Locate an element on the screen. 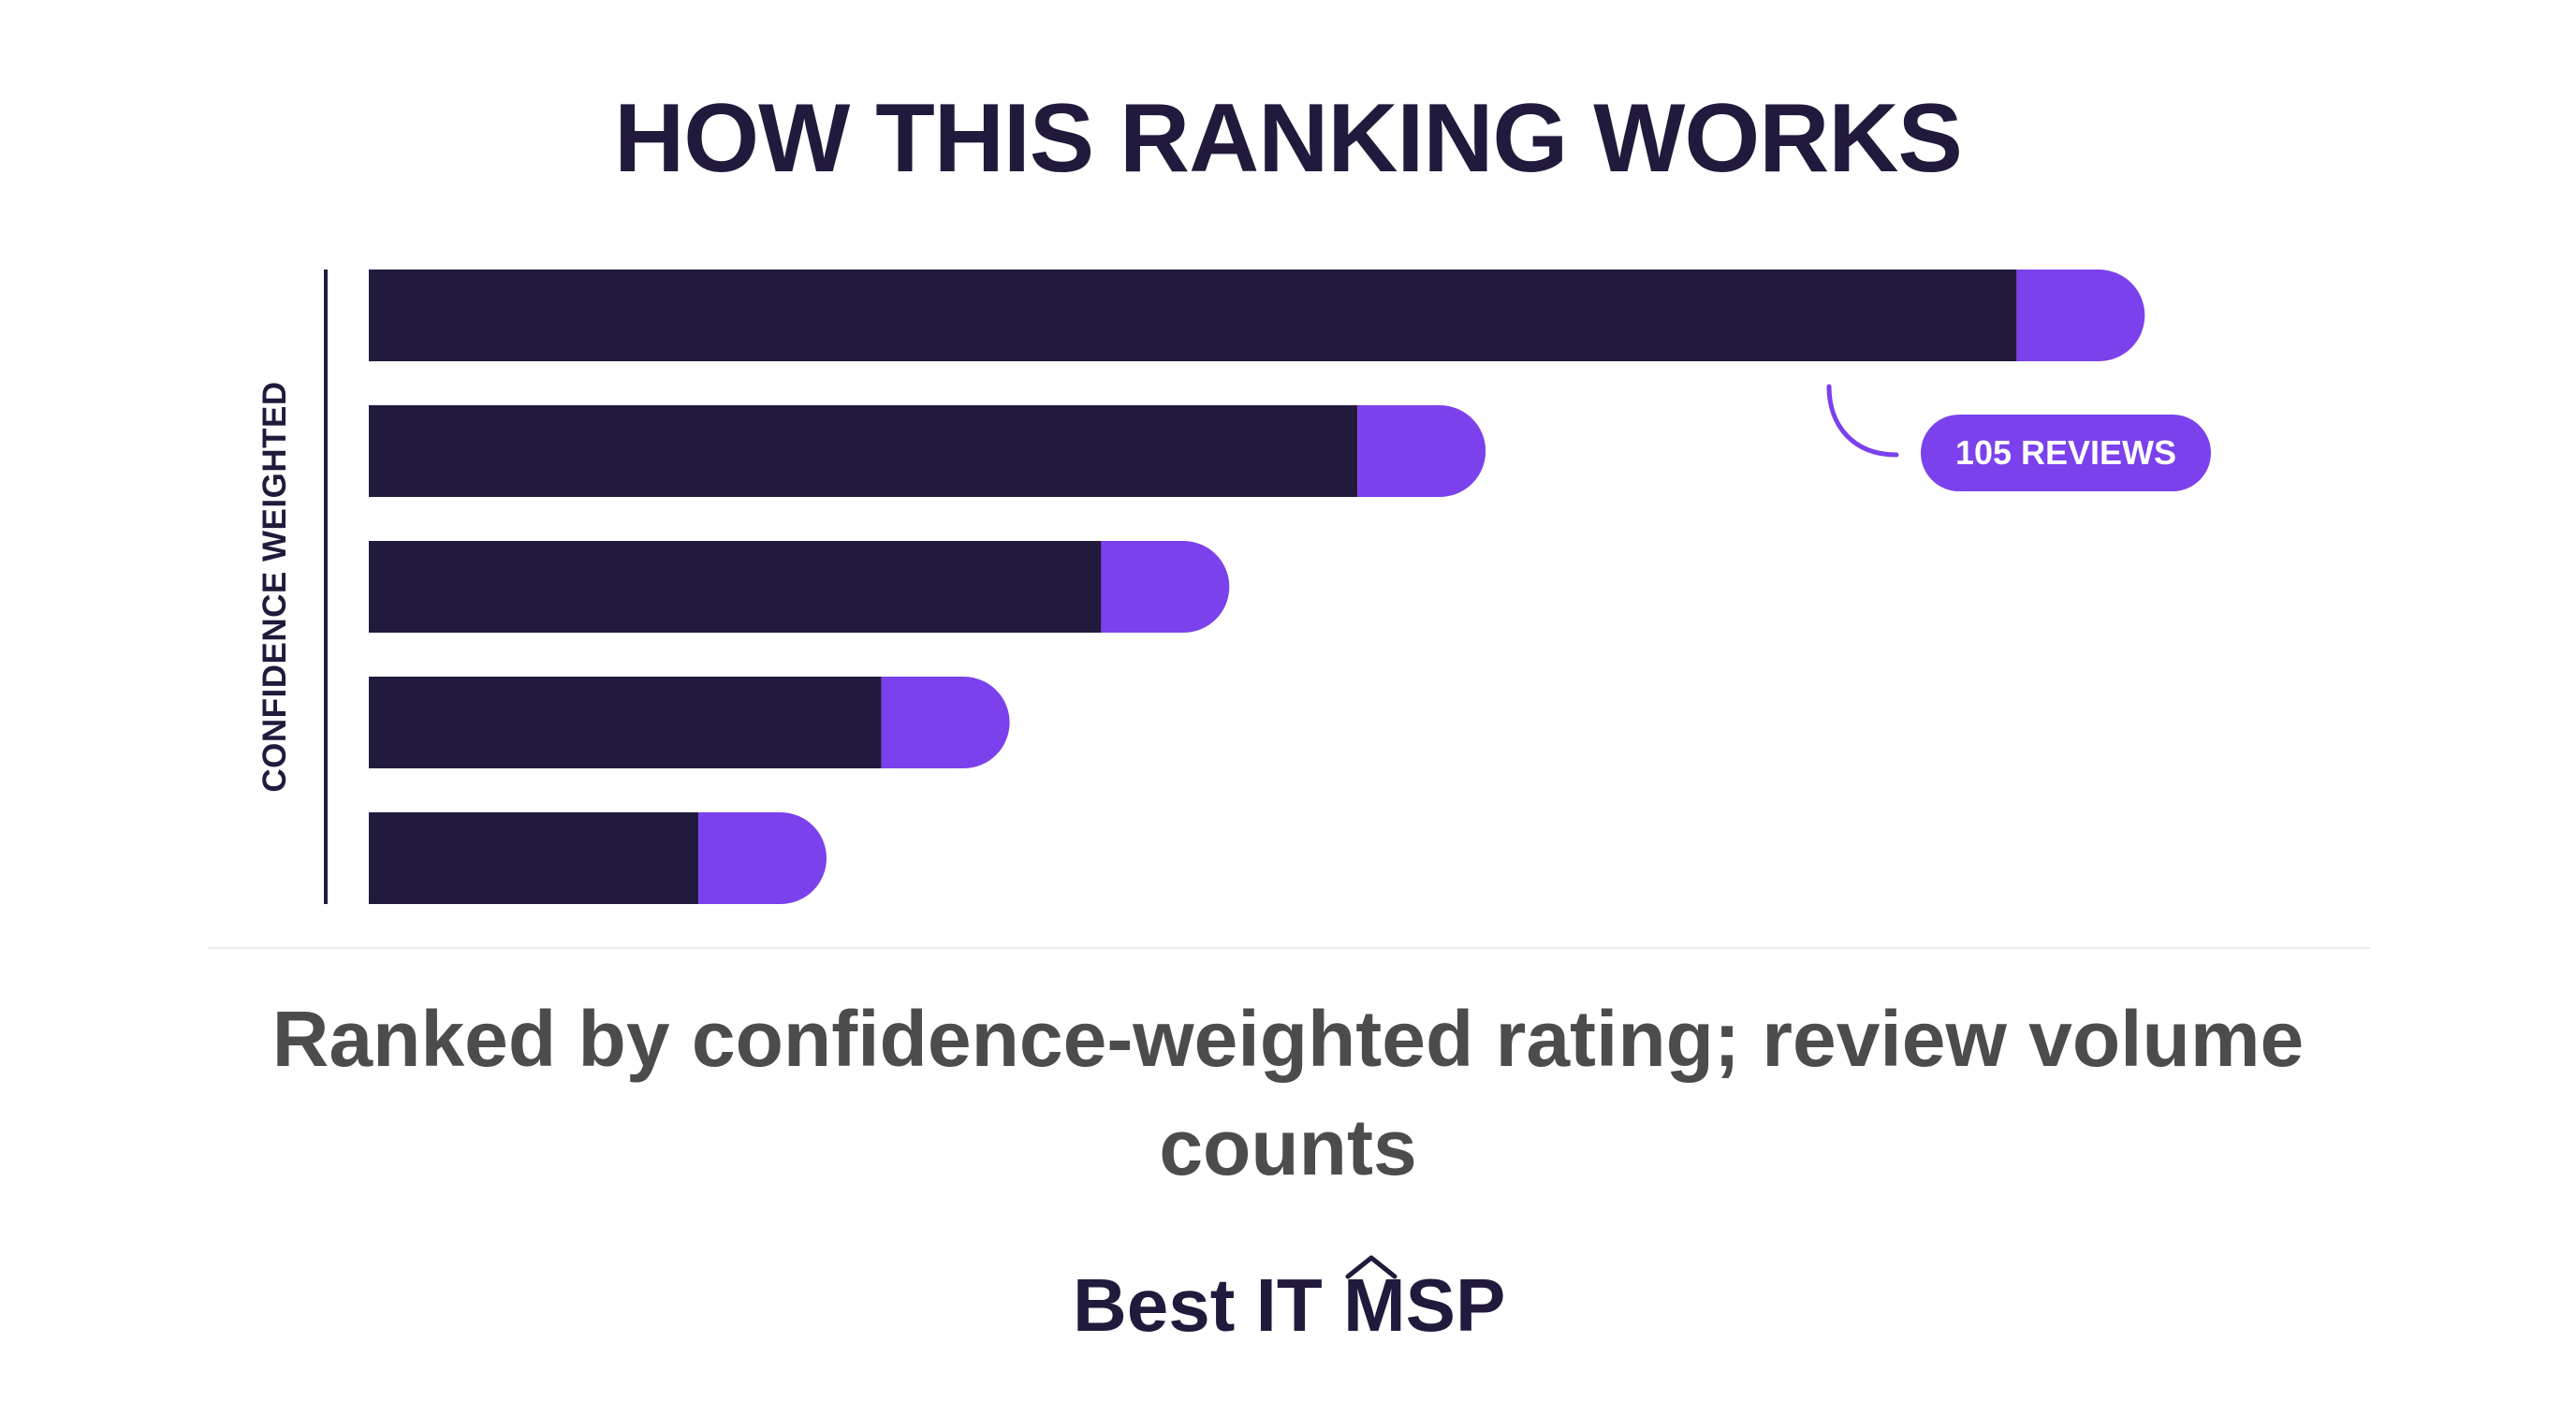 The height and width of the screenshot is (1401, 2576). brand-name: Best IT MSP is located at coordinates (1289, 1305).